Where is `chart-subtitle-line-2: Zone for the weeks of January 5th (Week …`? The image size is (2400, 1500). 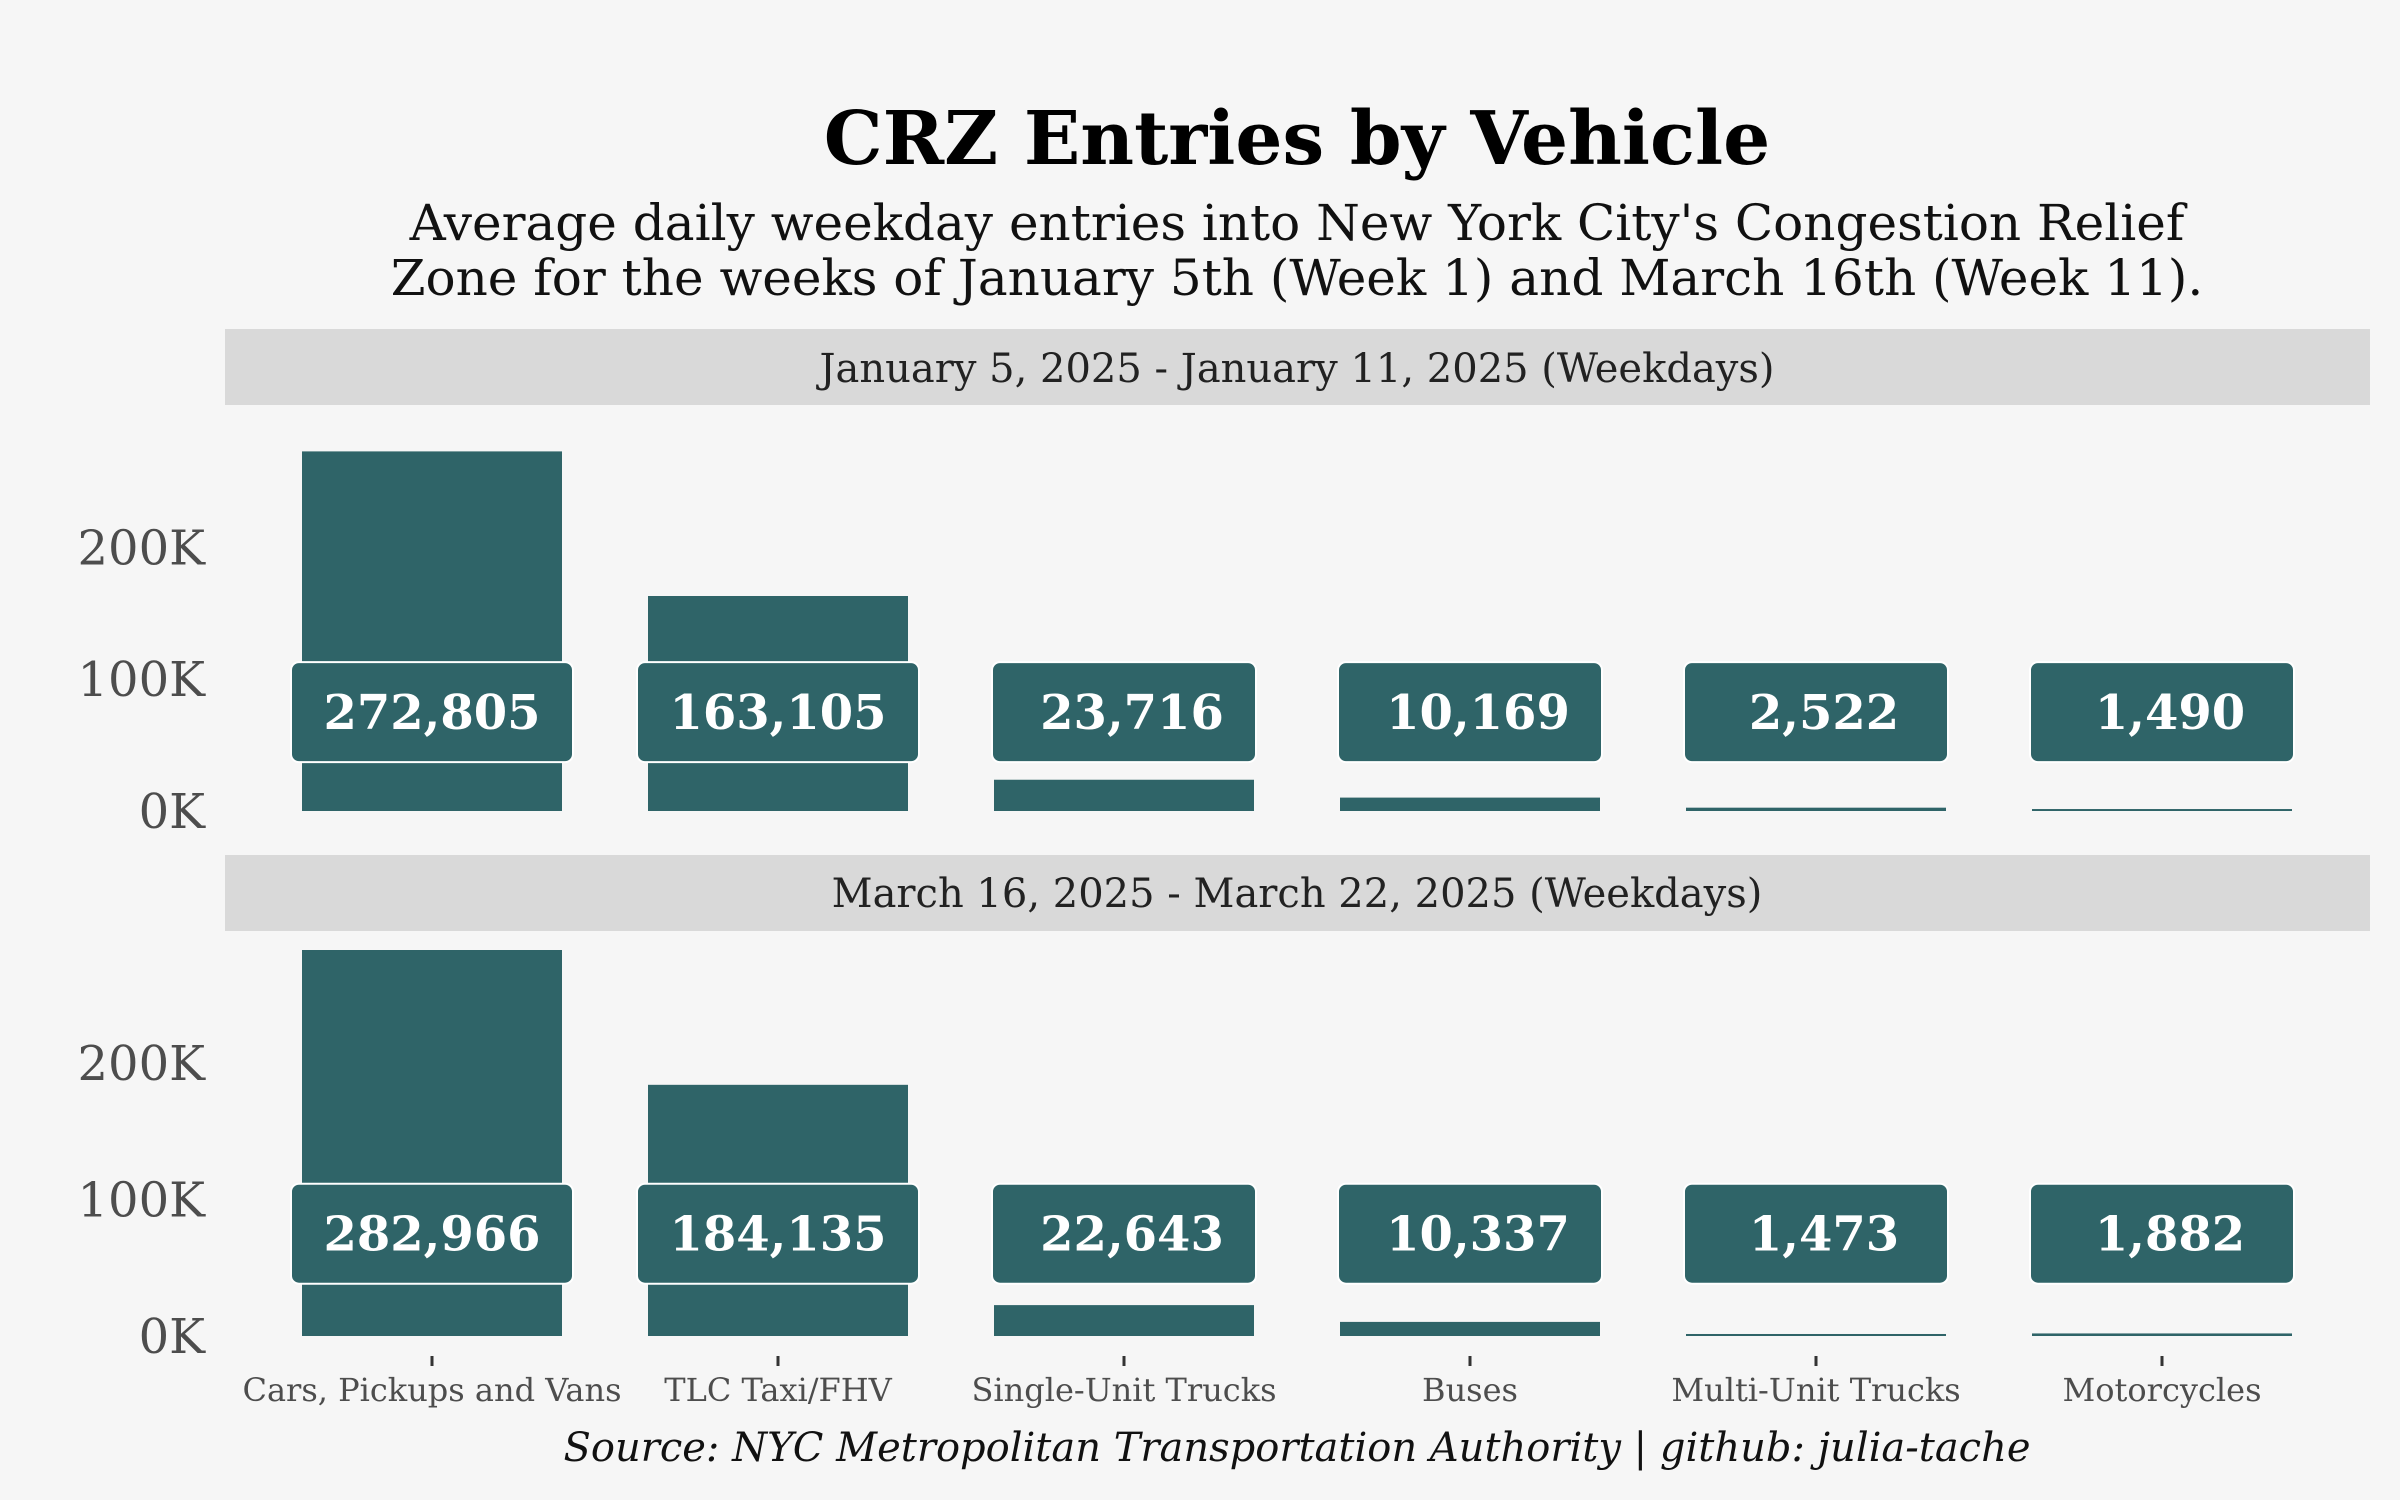
chart-subtitle-line-2: Zone for the weeks of January 5th (Week … is located at coordinates (1297, 278).